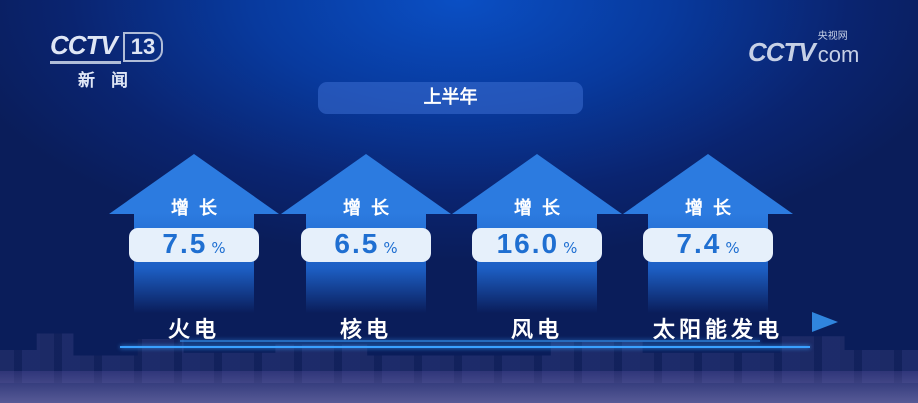 This screenshot has width=918, height=403. I want to click on growth-value: 6.5, so click(357, 243).